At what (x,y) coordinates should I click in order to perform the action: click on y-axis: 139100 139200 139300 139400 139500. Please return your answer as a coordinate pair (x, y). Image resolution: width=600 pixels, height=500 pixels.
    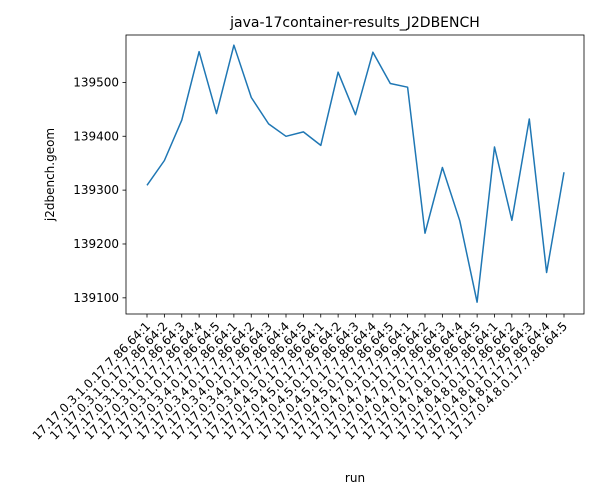
    Looking at the image, I should click on (99, 189).